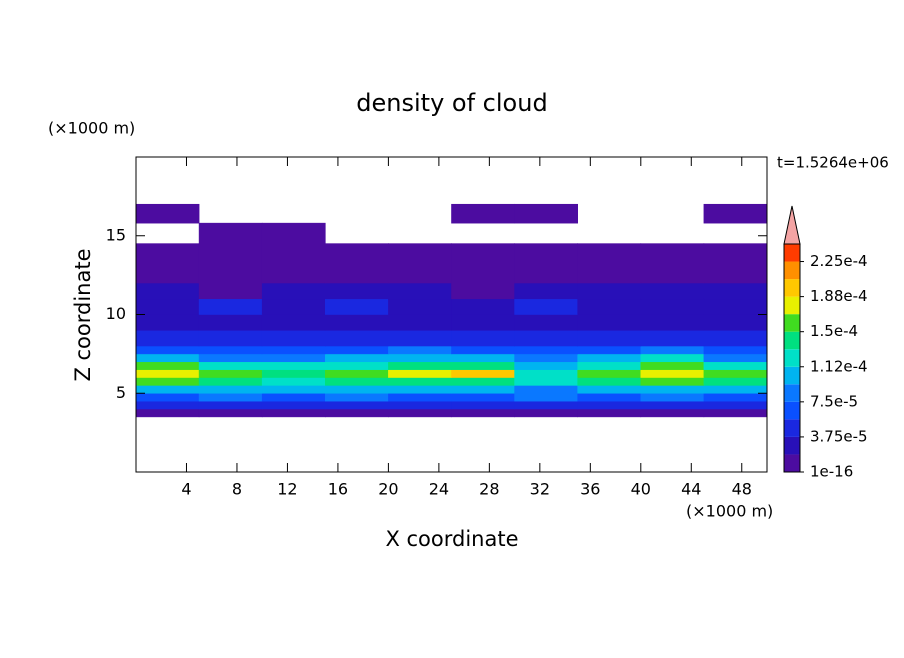 This screenshot has width=904, height=658. Describe the element at coordinates (116, 234) in the screenshot. I see `y-tick-label: 15` at that location.